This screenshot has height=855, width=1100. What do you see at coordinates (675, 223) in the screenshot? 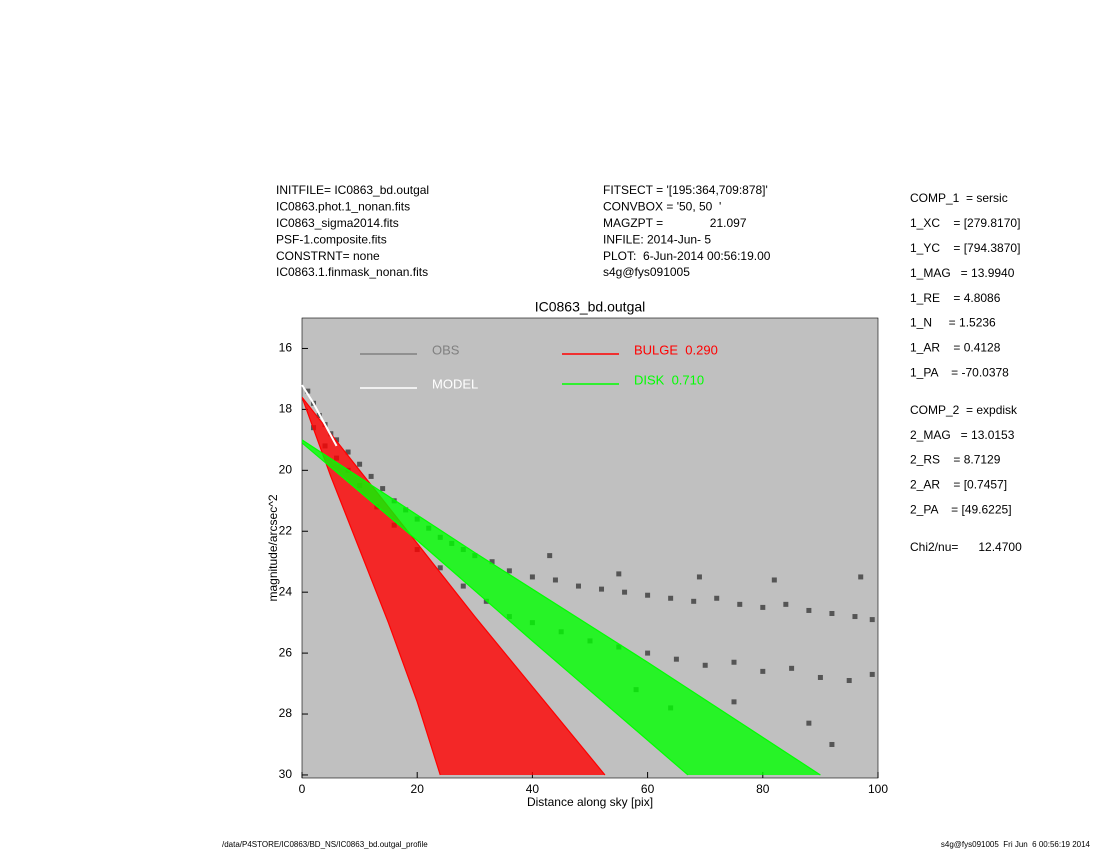
I see `header-line: MAGZPT = 21.097` at bounding box center [675, 223].